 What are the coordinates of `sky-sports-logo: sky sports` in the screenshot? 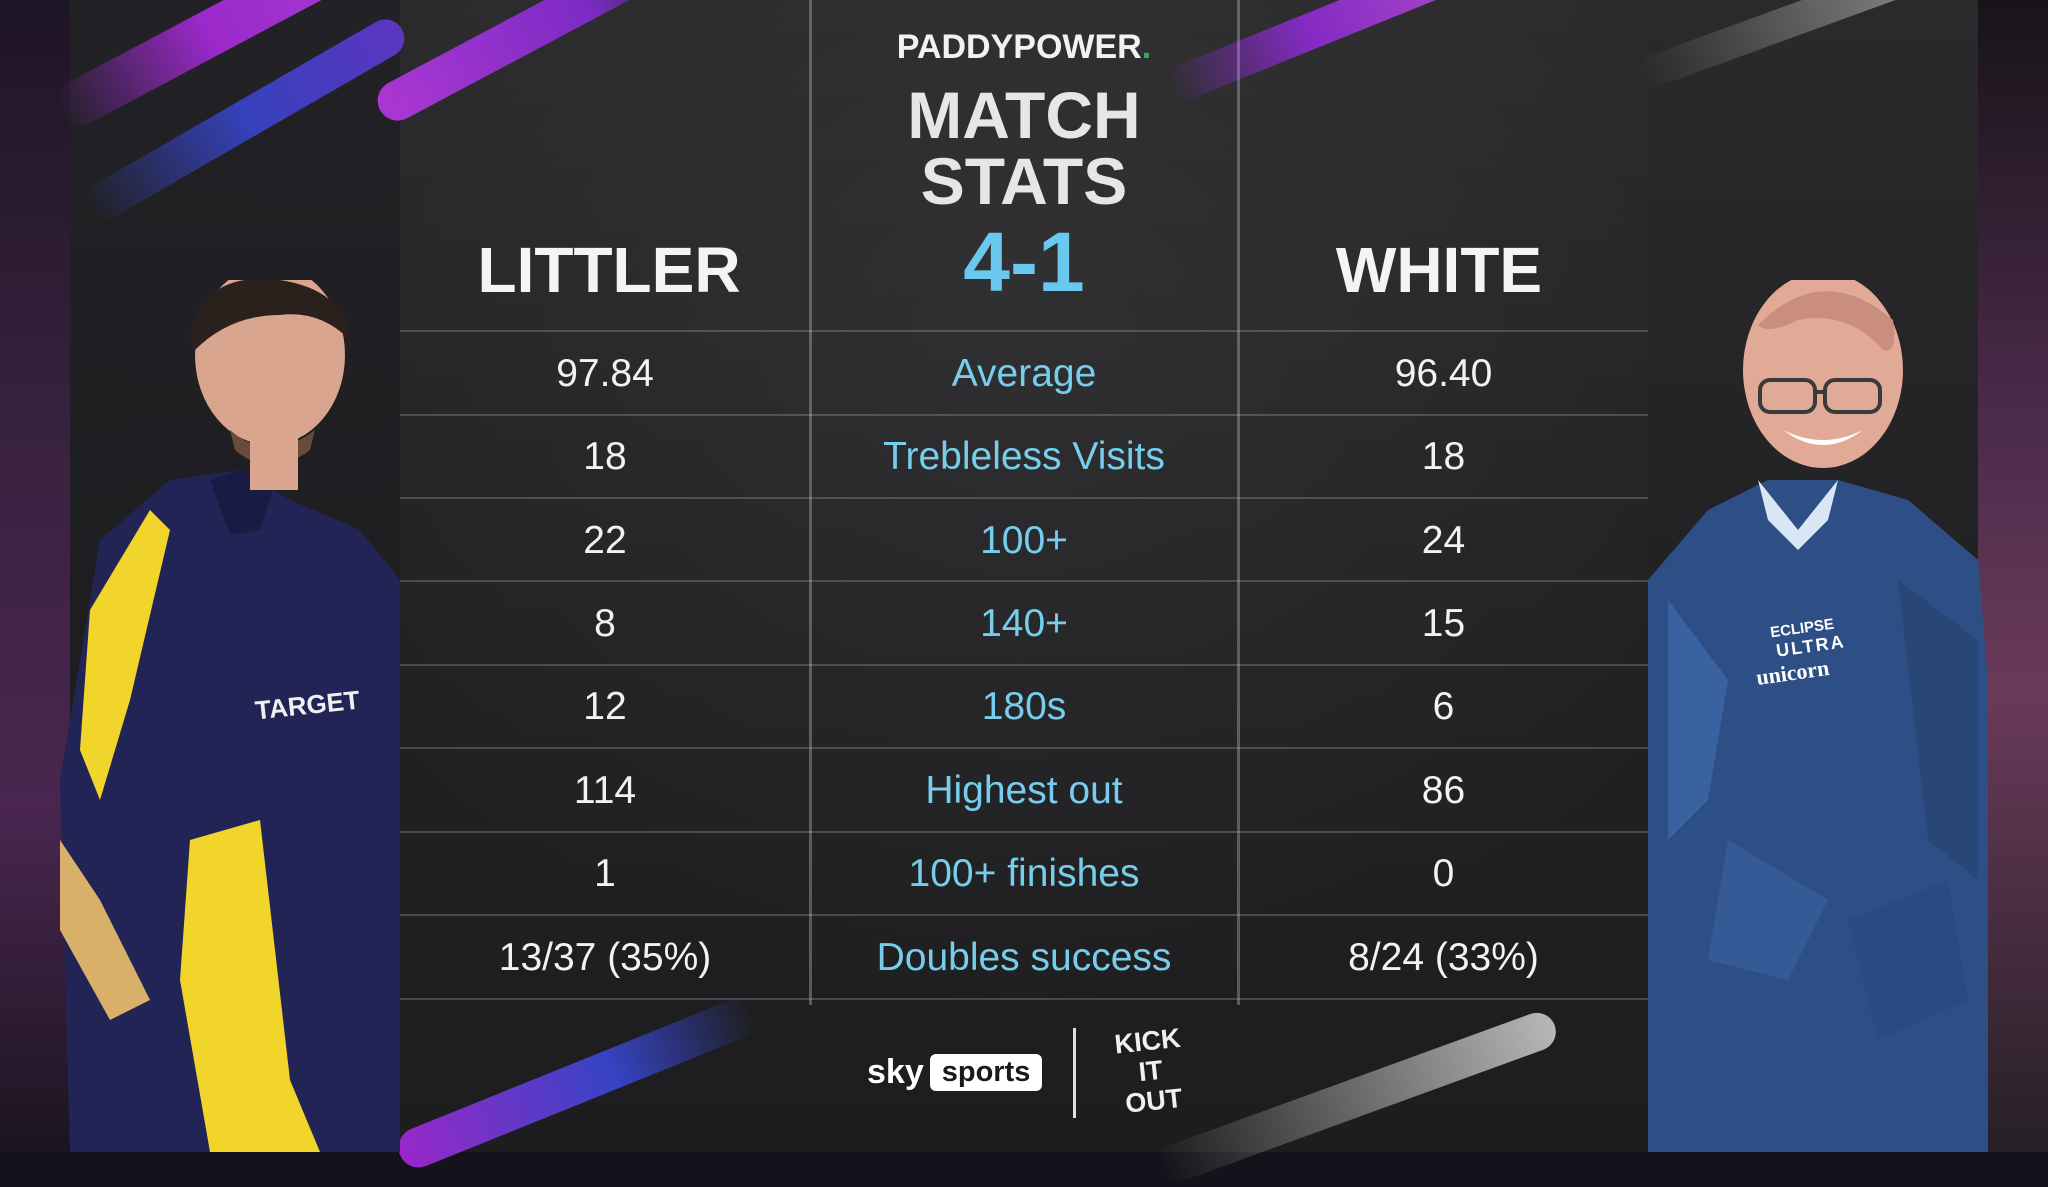 It's located at (955, 1072).